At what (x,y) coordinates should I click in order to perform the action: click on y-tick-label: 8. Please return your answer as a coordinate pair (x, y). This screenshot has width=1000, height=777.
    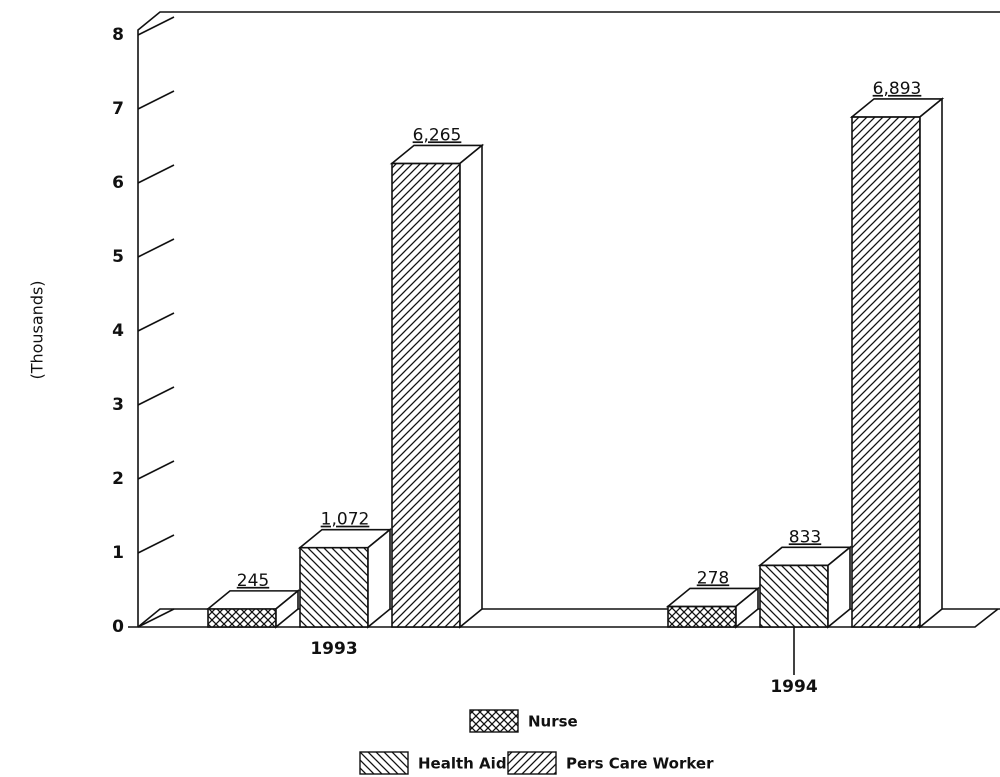
    Looking at the image, I should click on (118, 35).